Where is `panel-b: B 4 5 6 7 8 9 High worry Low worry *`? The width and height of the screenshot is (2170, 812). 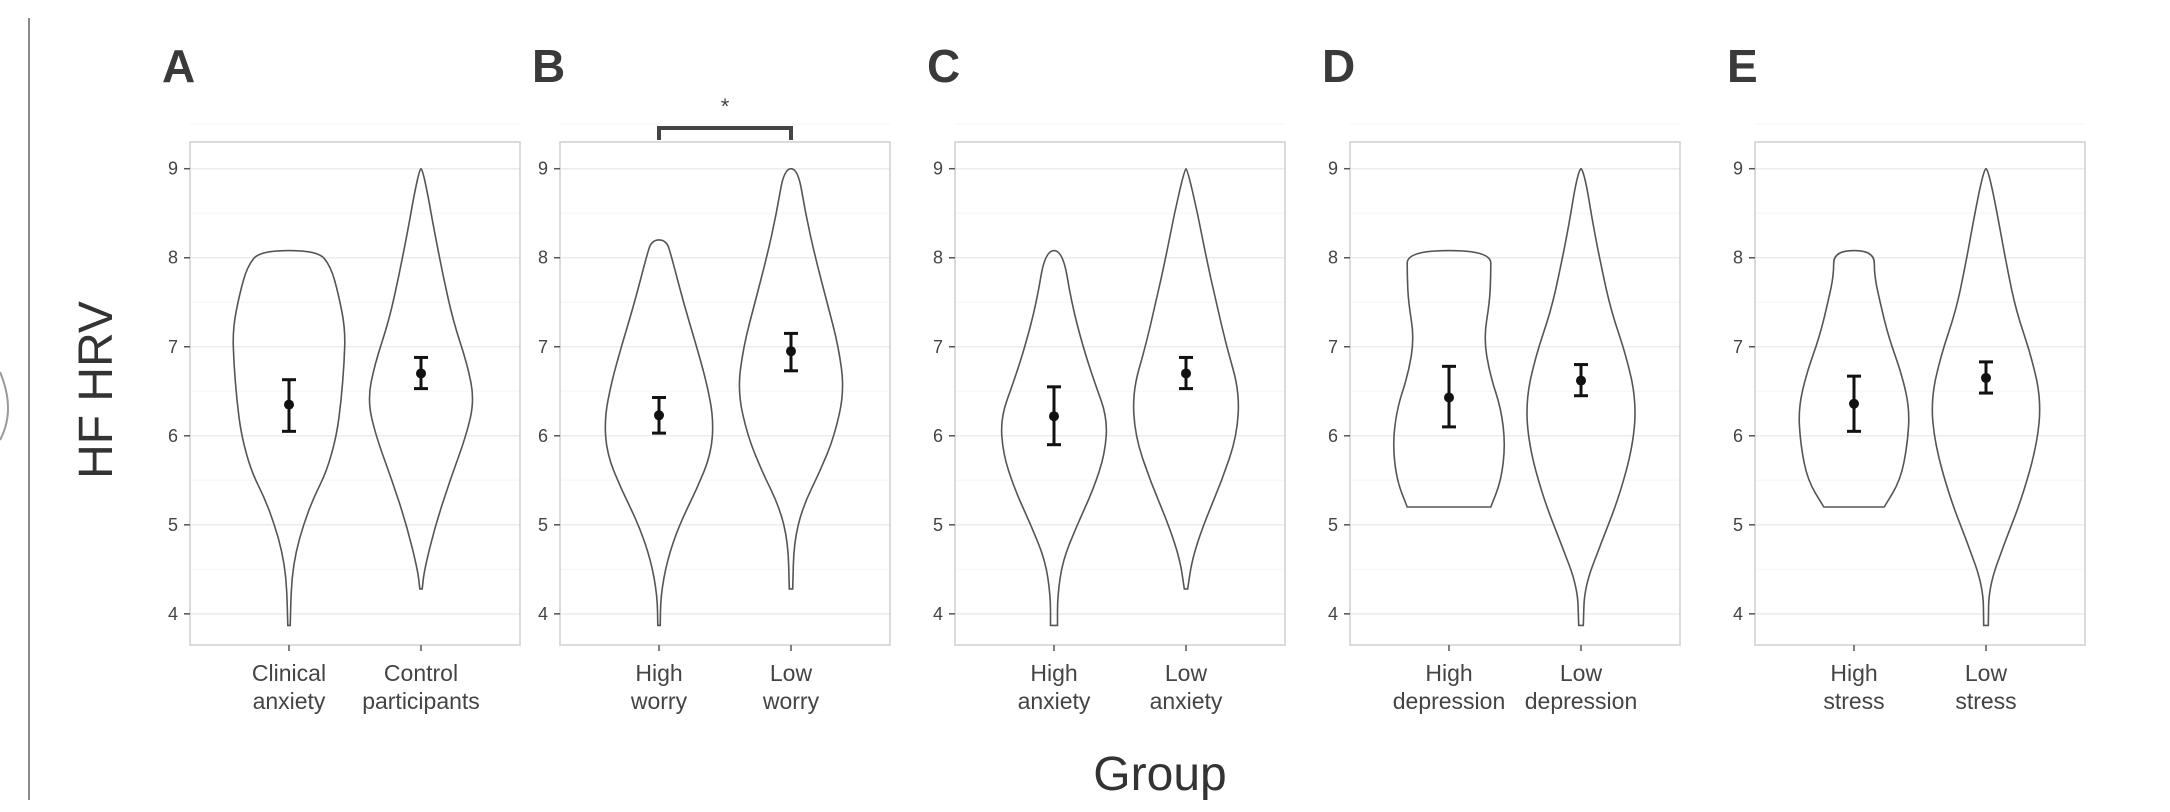 panel-b: B 4 5 6 7 8 9 High worry Low worry * is located at coordinates (711, 377).